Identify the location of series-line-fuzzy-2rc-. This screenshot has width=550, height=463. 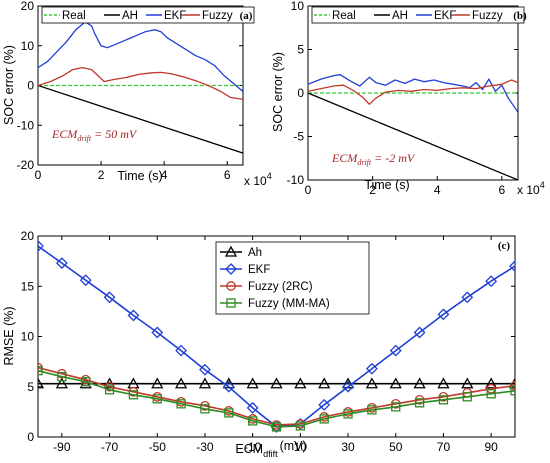
(276, 396).